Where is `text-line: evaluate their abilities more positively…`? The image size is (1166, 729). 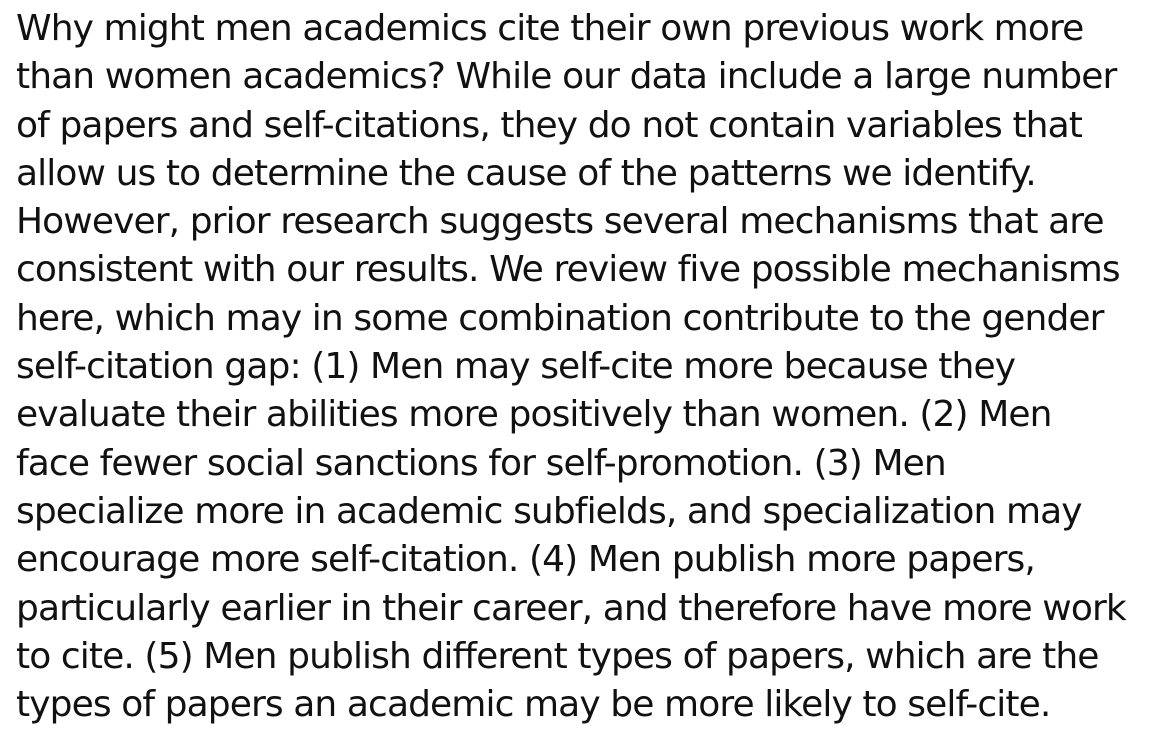
text-line: evaluate their abilities more positively… is located at coordinates (534, 415).